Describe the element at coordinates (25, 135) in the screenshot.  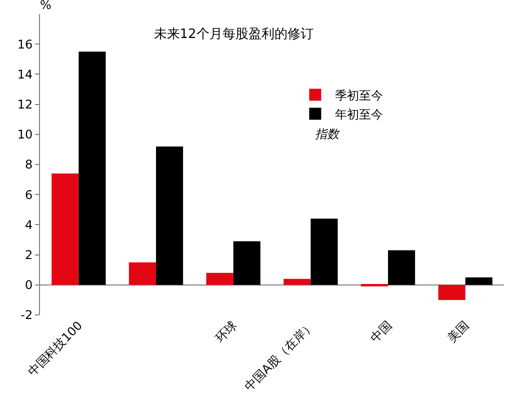
I see `y-tick-label: 10` at that location.